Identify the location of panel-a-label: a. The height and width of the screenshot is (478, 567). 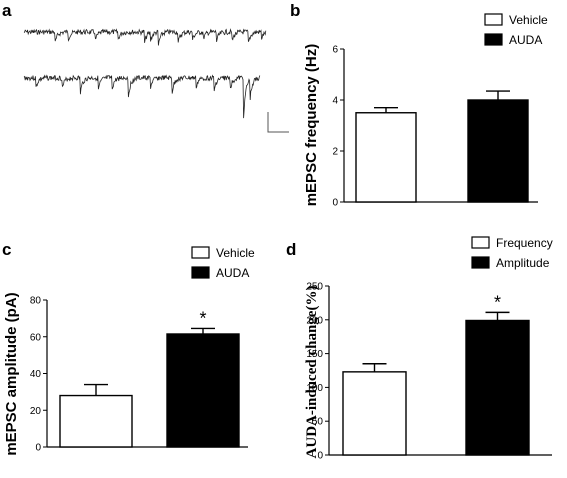
(7, 10).